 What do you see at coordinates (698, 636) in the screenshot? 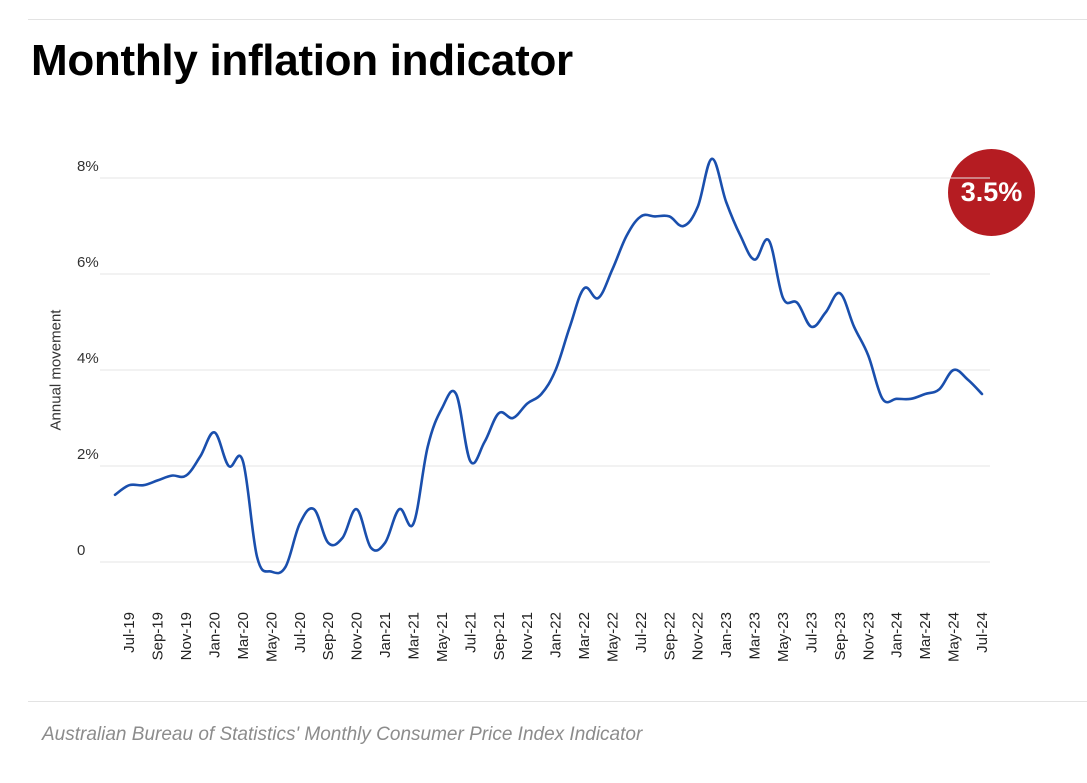
I see `x-tick-label: Nov-22` at bounding box center [698, 636].